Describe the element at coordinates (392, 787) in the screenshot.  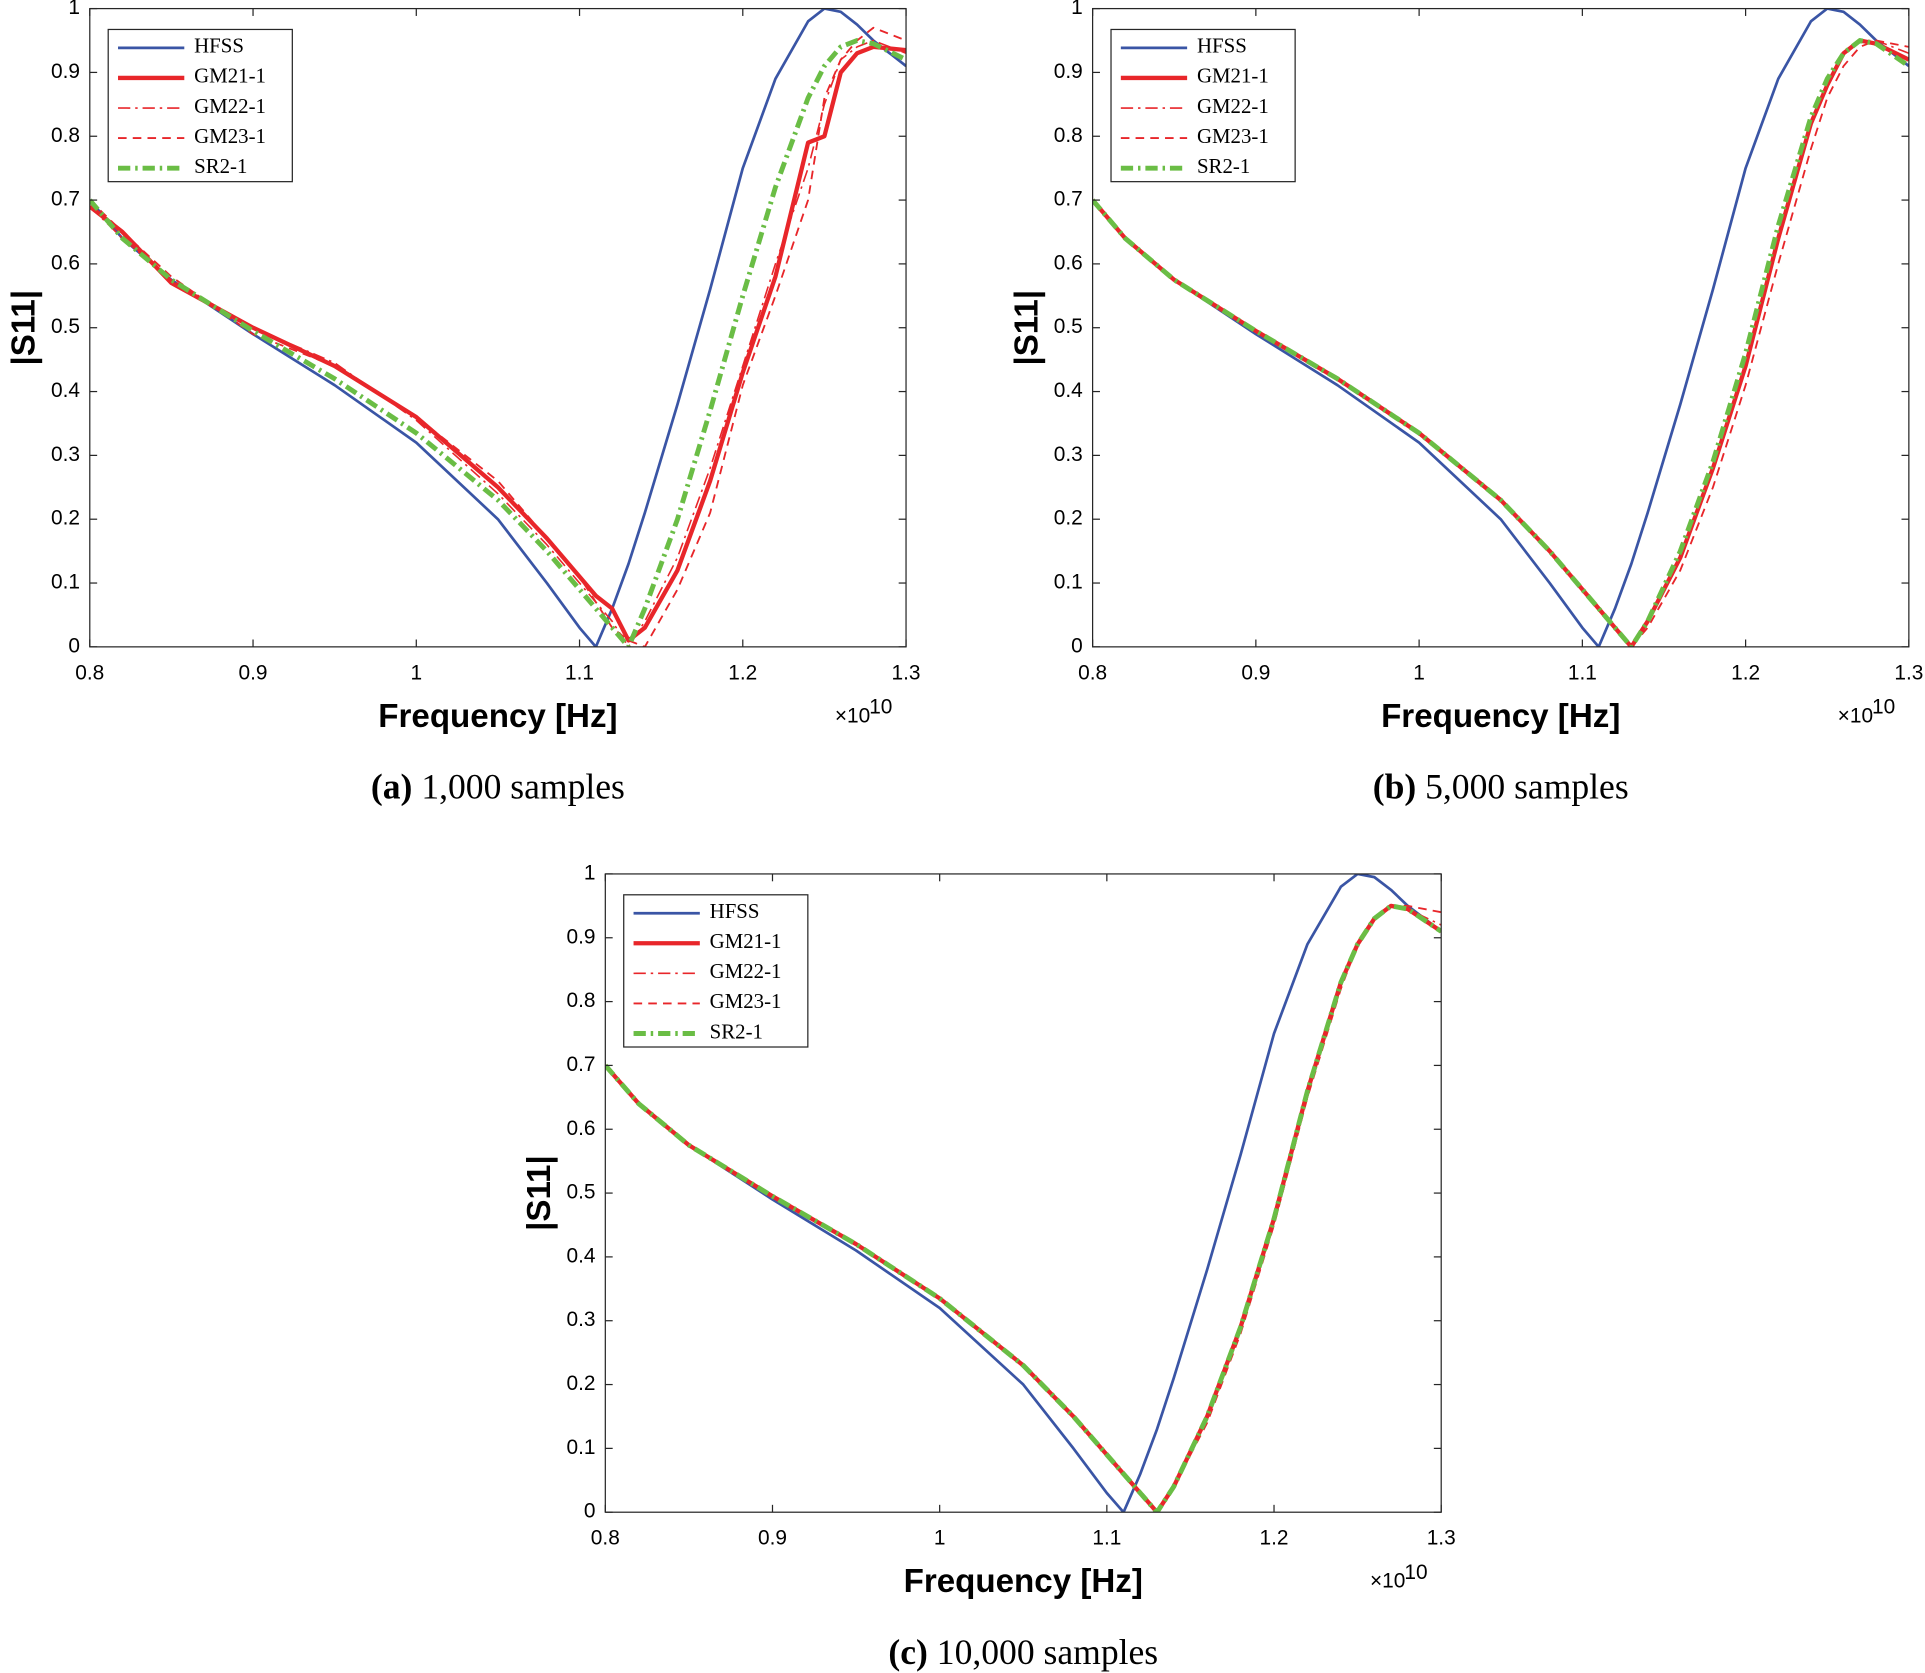
I see `caption-label: (a)` at that location.